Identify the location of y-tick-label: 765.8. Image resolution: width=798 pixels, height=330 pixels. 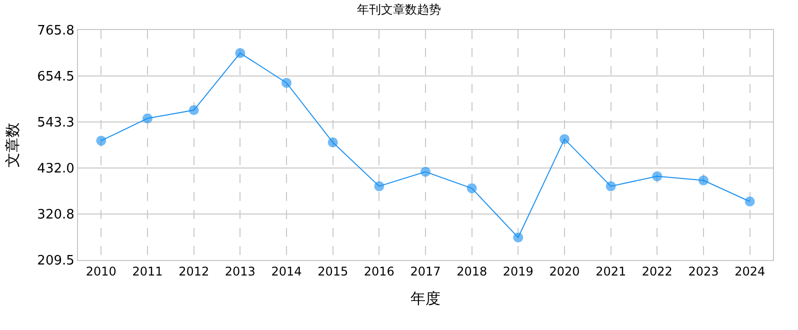
(55, 31).